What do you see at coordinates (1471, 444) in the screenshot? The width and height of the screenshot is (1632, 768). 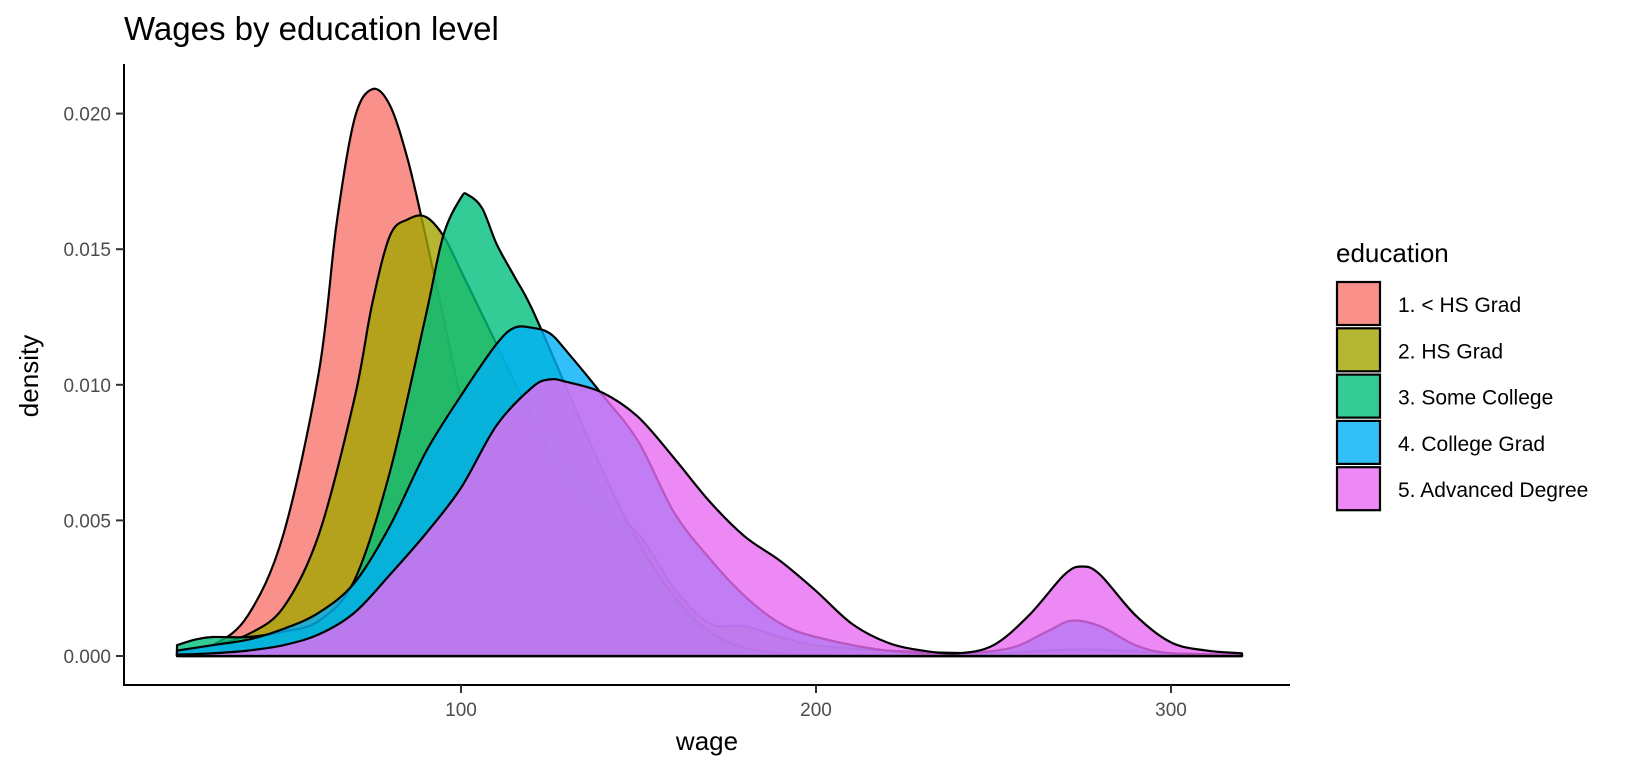 I see `legend-label-4: 4. College Grad` at bounding box center [1471, 444].